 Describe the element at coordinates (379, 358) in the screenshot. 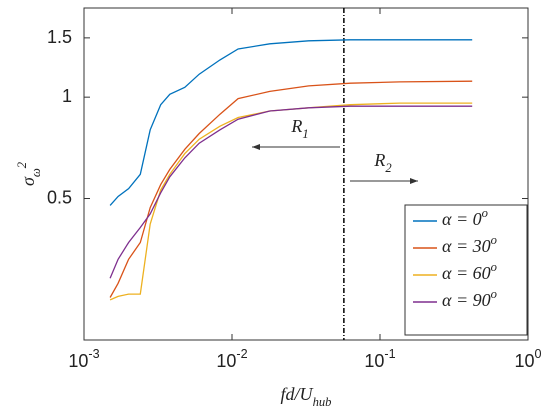

I see `x-tick-label: 10⁻¹` at that location.